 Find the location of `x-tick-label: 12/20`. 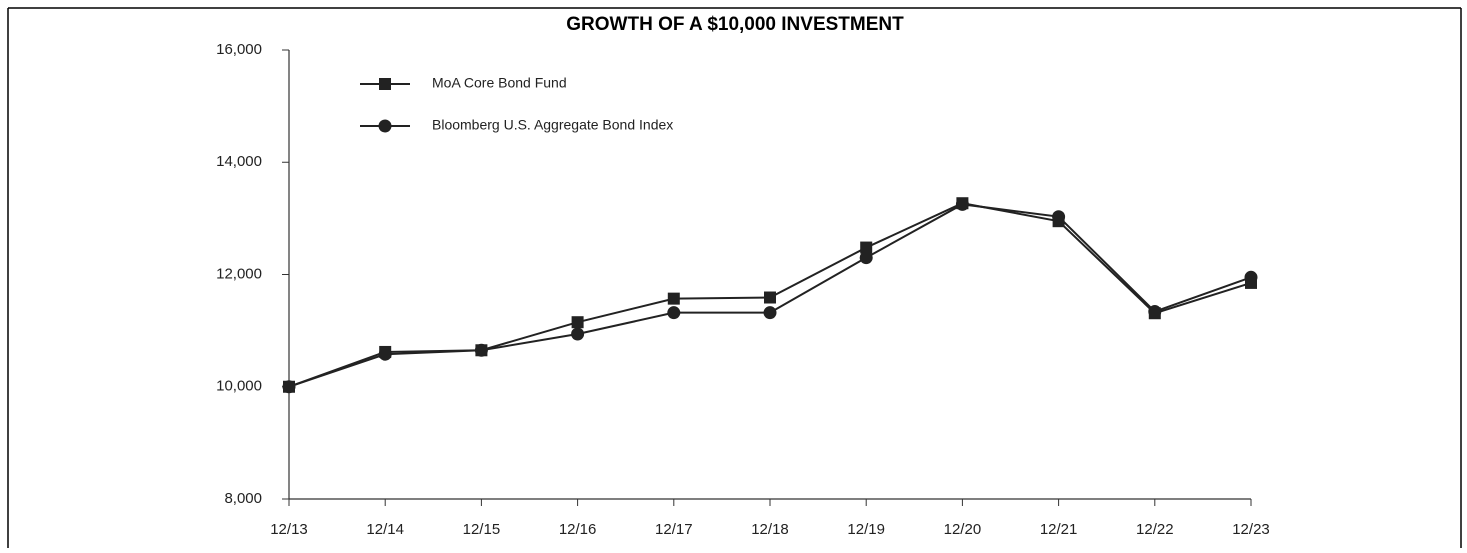

x-tick-label: 12/20 is located at coordinates (963, 529).